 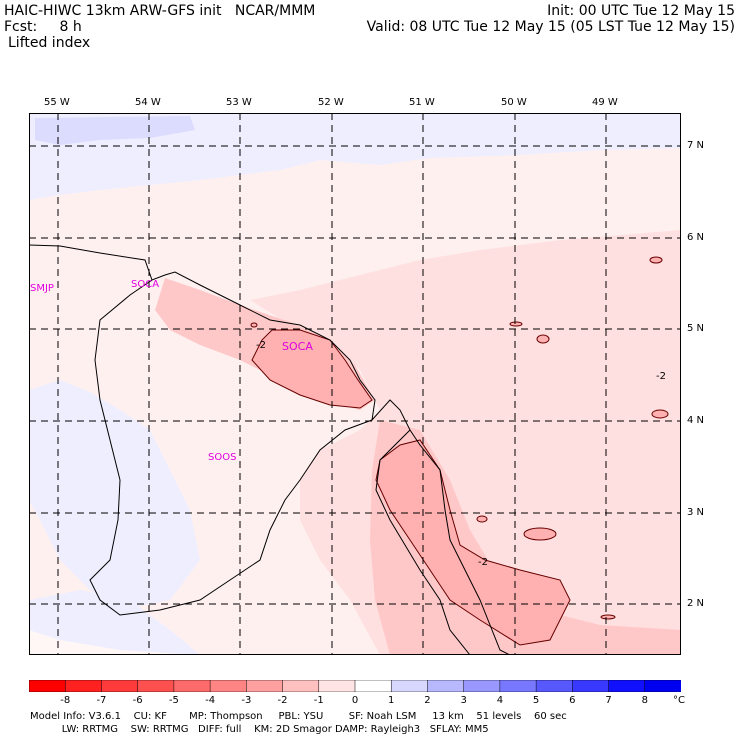 I want to click on lat-label-5n: 5 N, so click(x=696, y=328).